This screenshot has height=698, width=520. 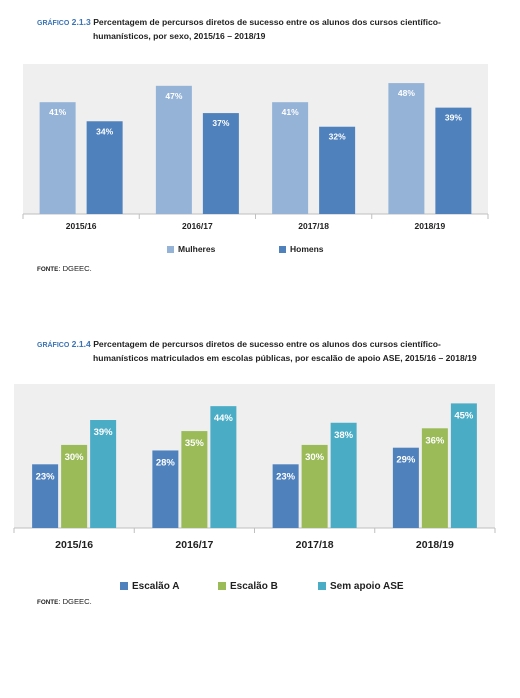 I want to click on legend: Escalão A Escalão B Sem apoio ASE, so click(x=262, y=586).